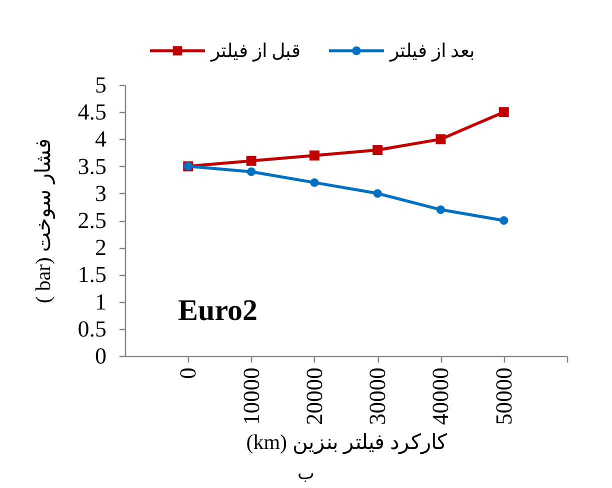 This screenshot has height=488, width=612. Describe the element at coordinates (100, 356) in the screenshot. I see `y-tick-label: 0` at that location.